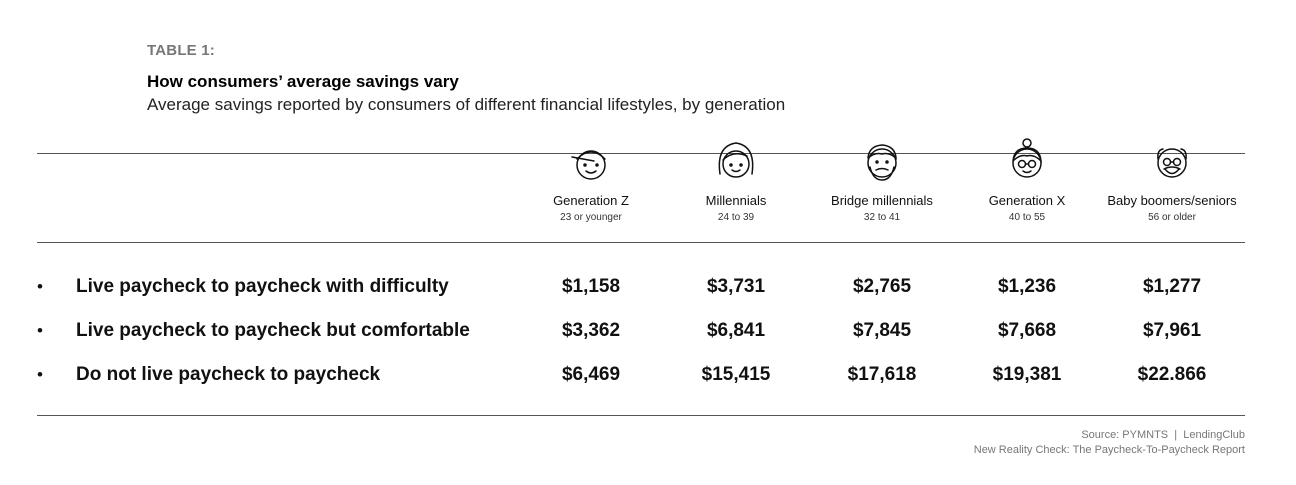  I want to click on source-line: Source: PYMNTS | LendingClub, so click(1163, 435).